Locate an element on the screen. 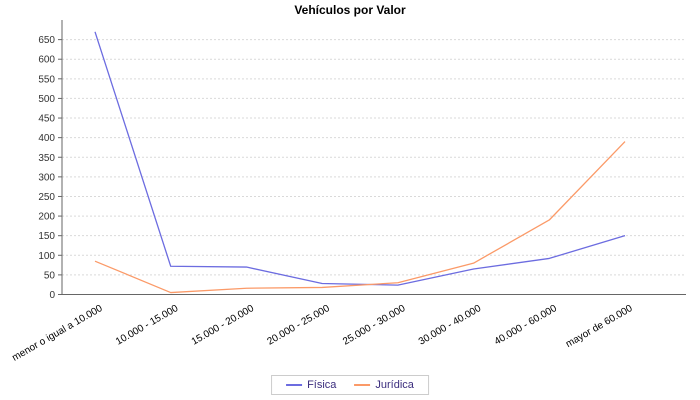  y-tick-label: 450 is located at coordinates (46, 119).